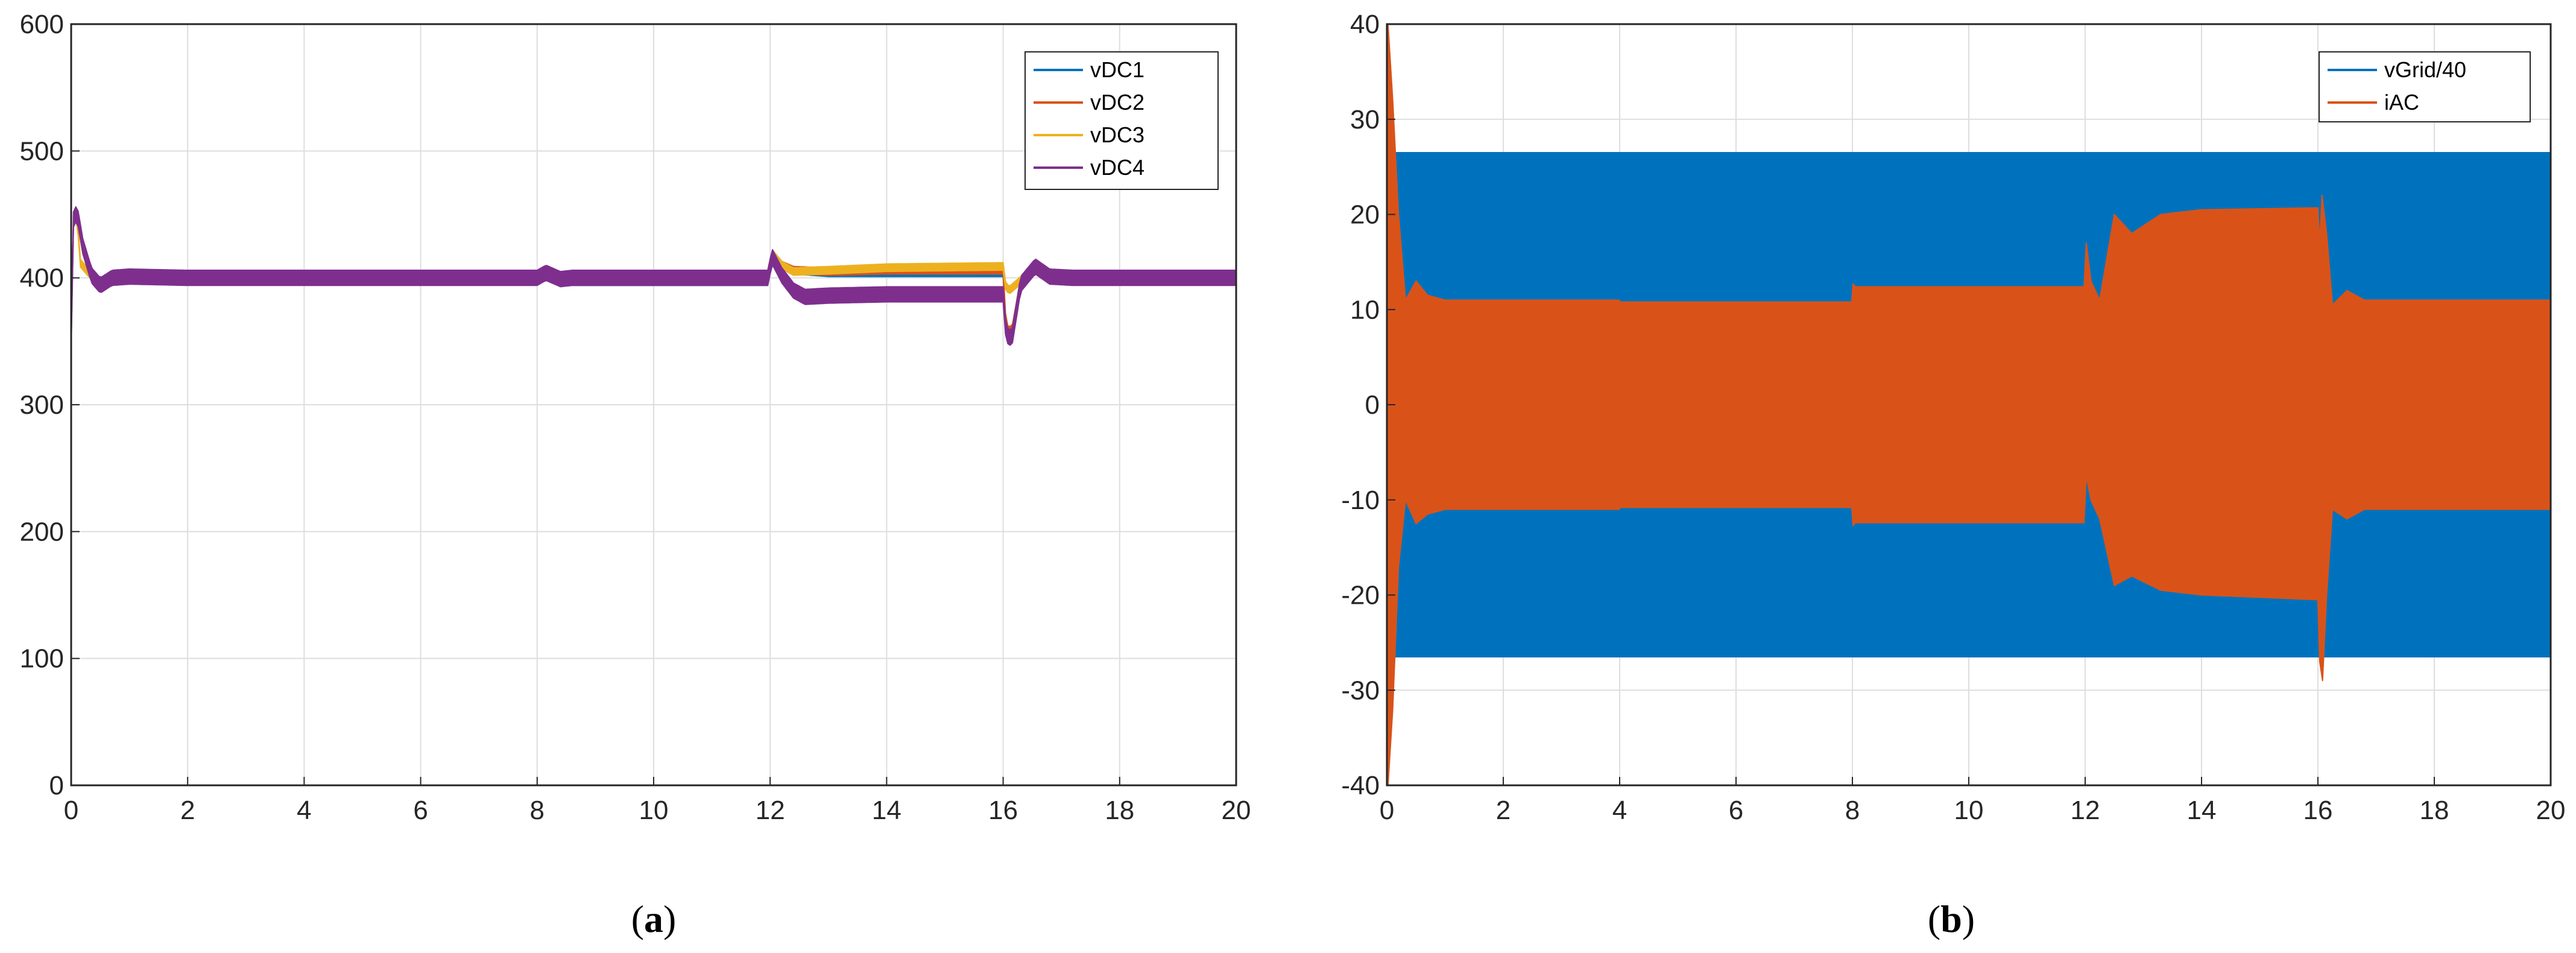 This screenshot has height=953, width=2576. I want to click on chart-b-y-ticks: -40 -30 -20 -10 0 10 20 30 40, so click(1368, 405).